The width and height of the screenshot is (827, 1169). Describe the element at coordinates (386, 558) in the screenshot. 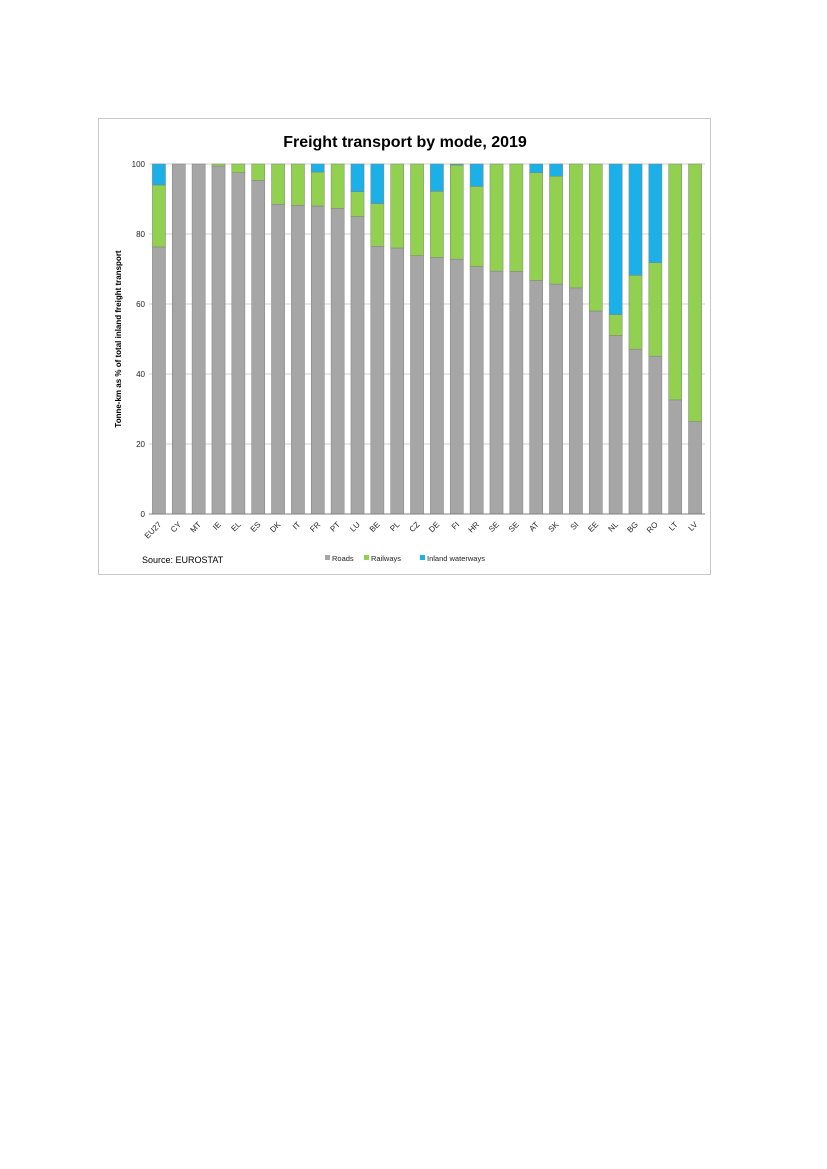

I see `legend-label: Railways` at that location.